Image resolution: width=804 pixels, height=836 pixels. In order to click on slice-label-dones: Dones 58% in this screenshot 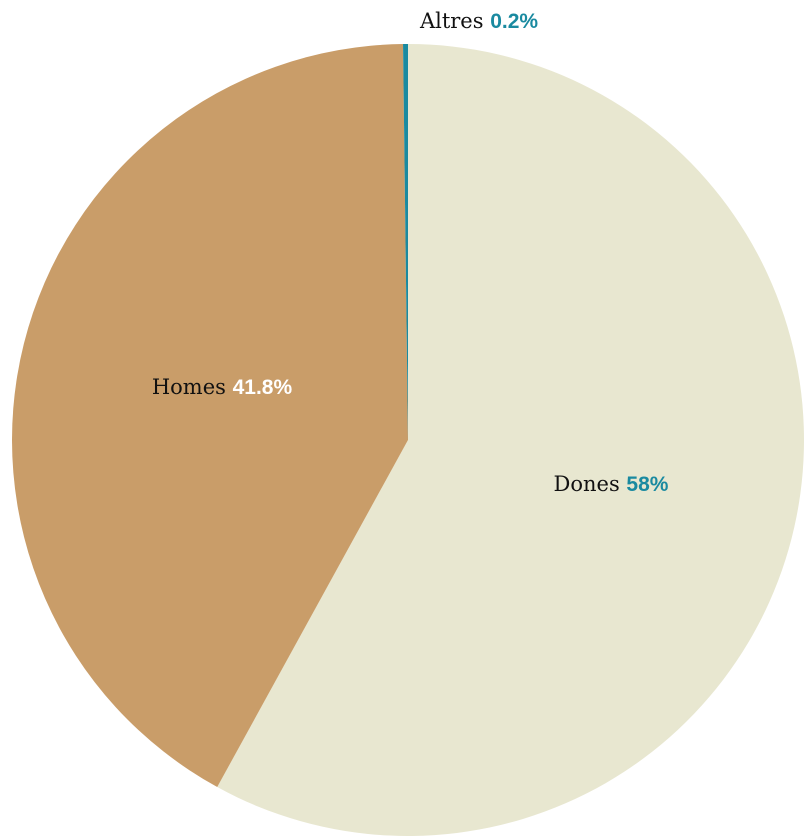, I will do `click(611, 484)`.